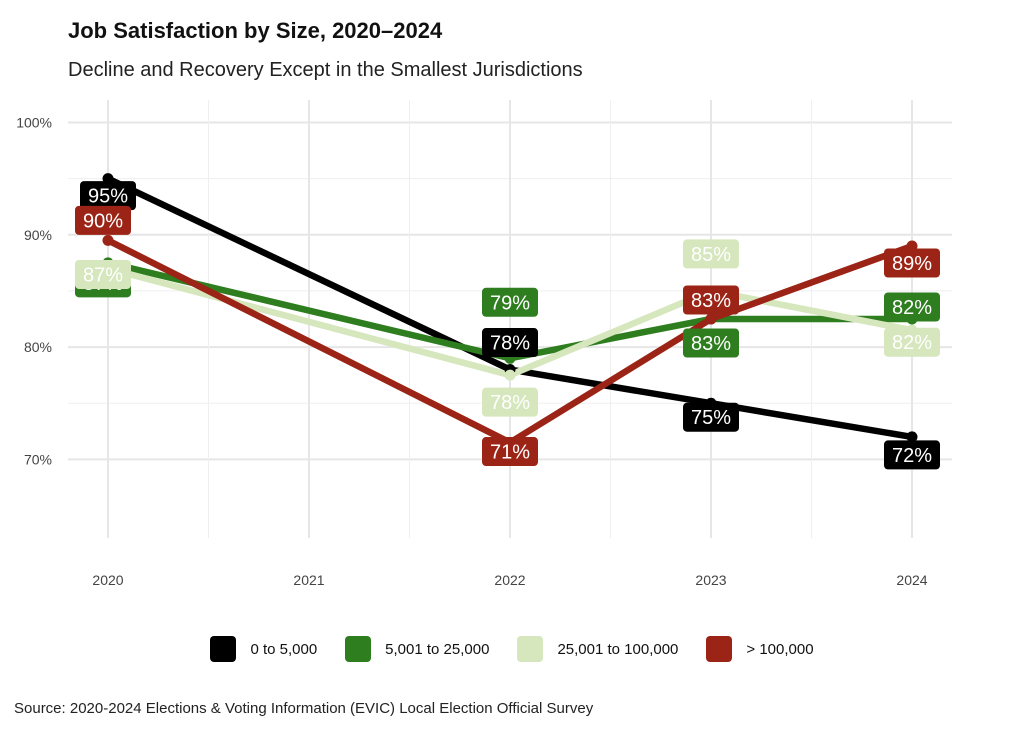 The image size is (1024, 733). I want to click on legend-item: 0 to 5,000, so click(263, 649).